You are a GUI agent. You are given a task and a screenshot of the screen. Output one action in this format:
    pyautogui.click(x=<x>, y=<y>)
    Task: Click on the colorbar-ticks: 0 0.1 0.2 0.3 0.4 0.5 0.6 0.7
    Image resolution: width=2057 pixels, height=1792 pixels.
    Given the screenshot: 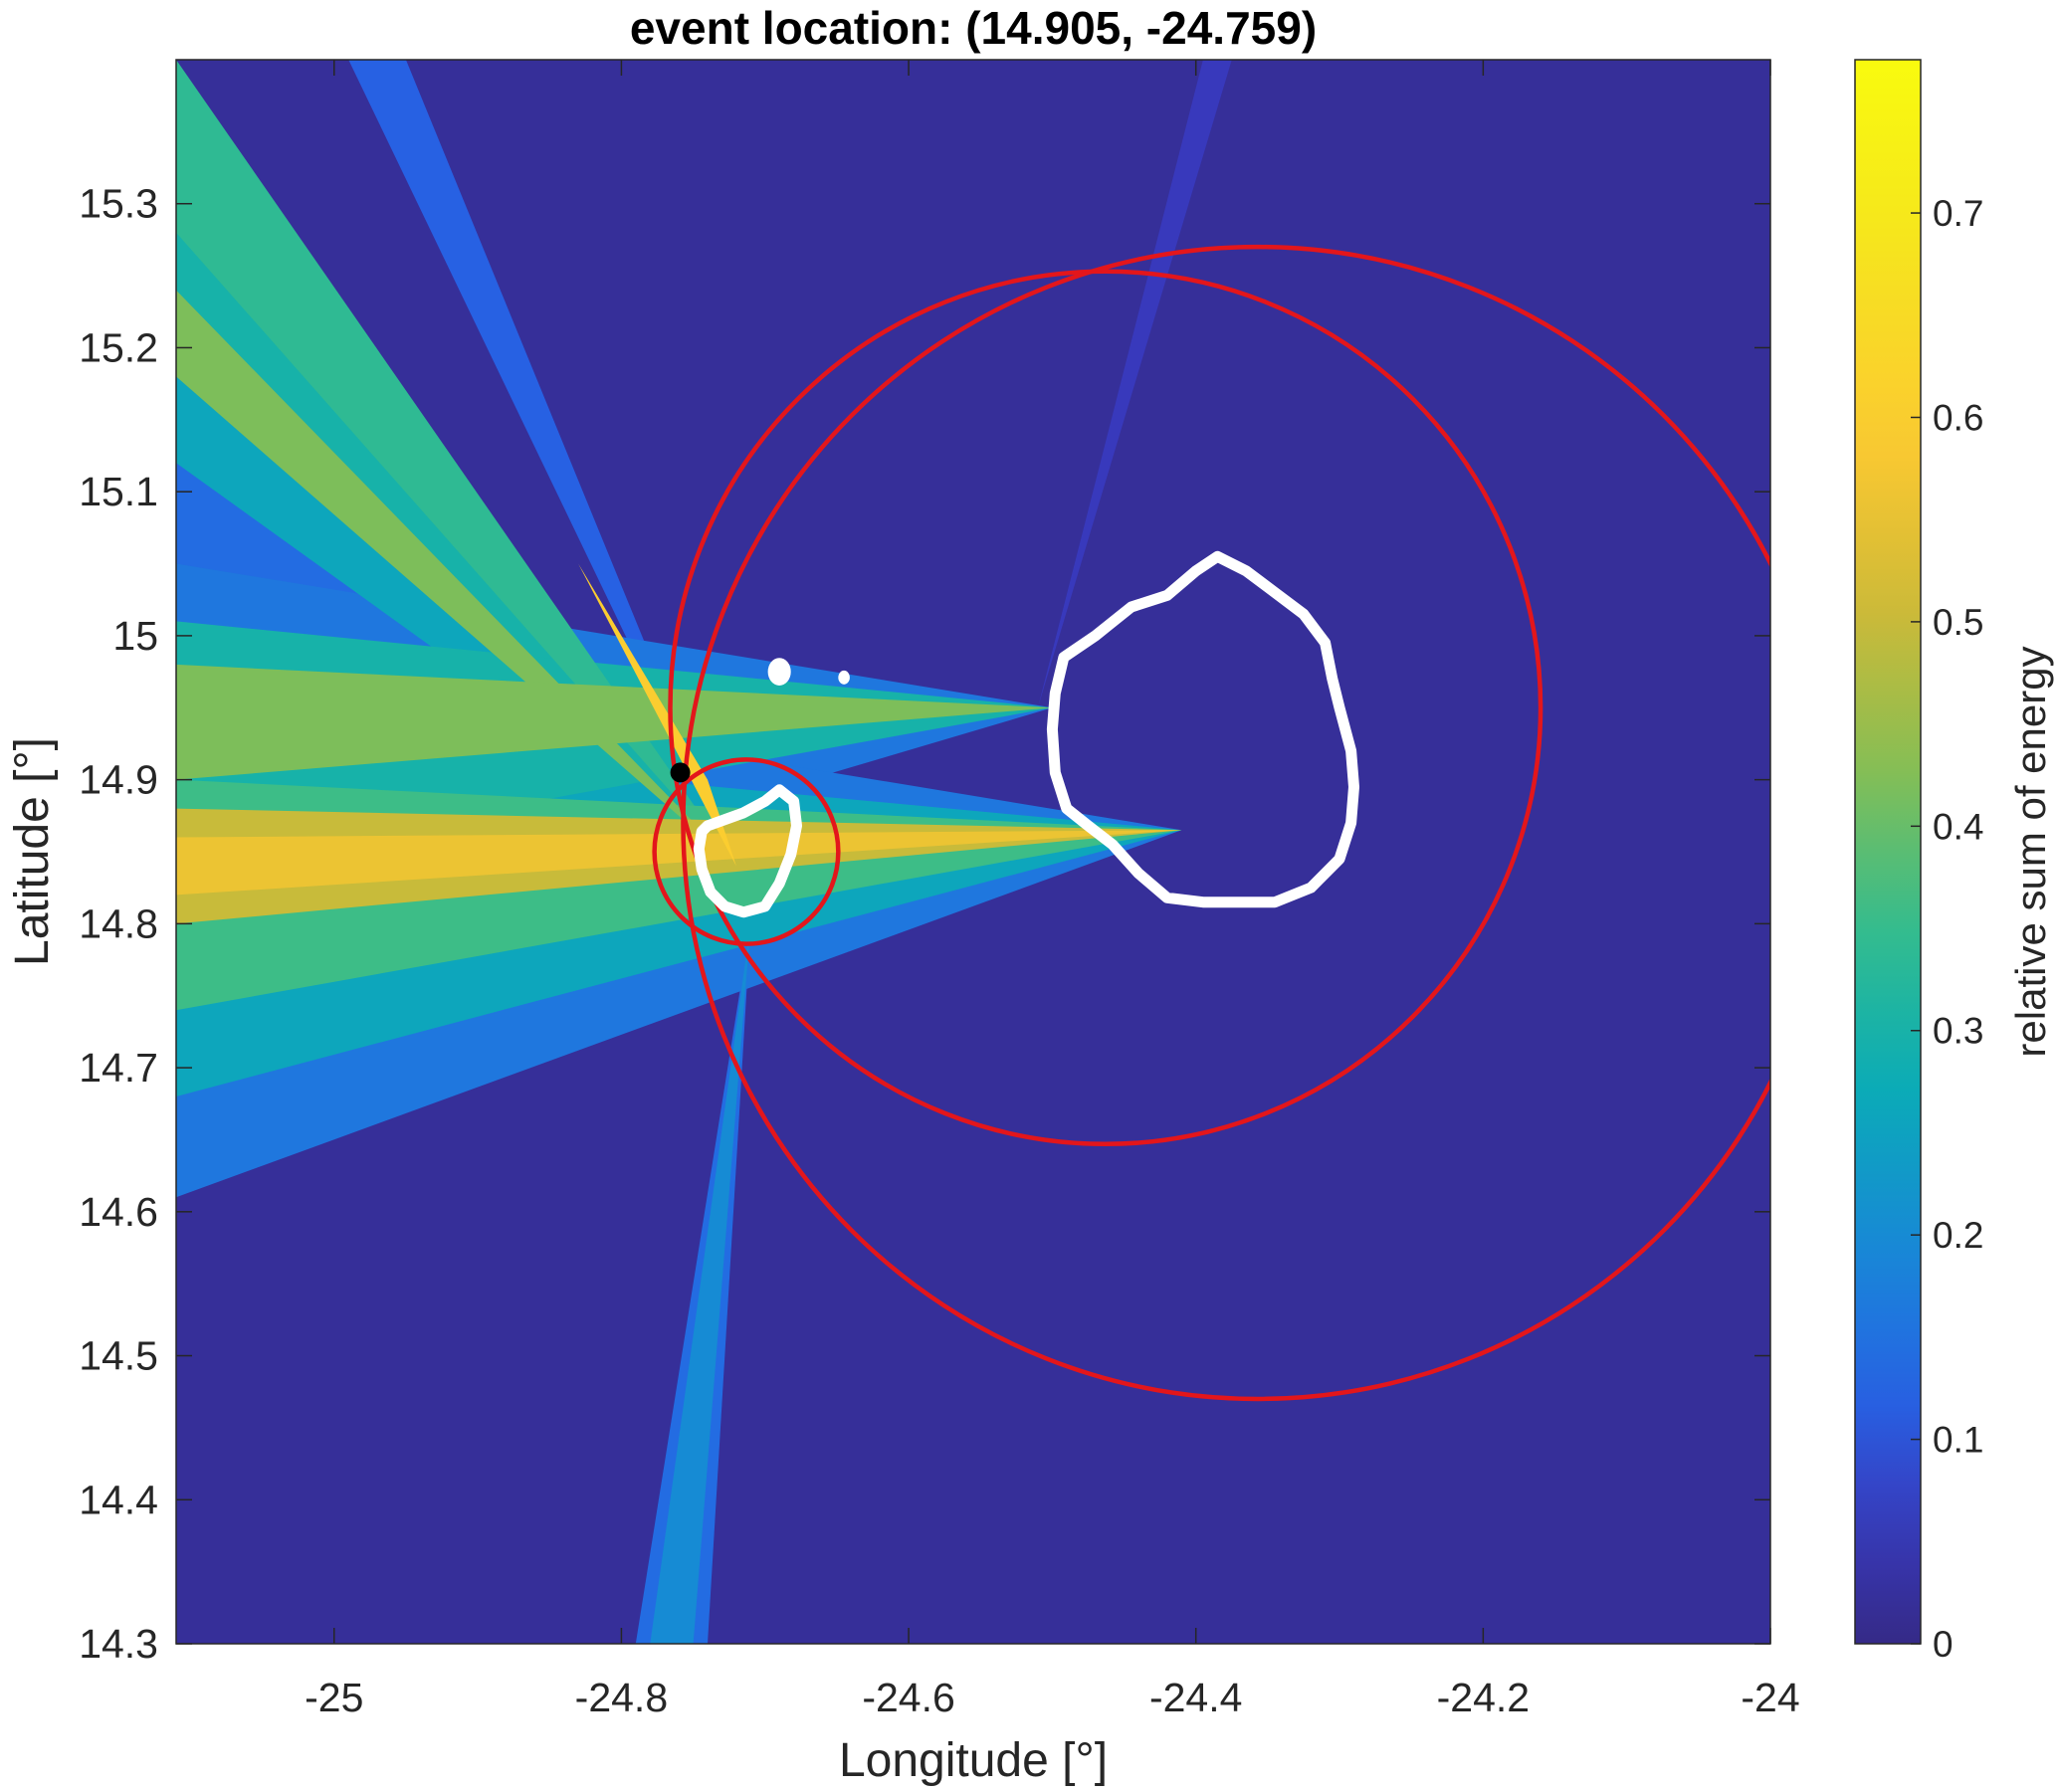 What is the action you would take?
    pyautogui.click(x=1947, y=929)
    